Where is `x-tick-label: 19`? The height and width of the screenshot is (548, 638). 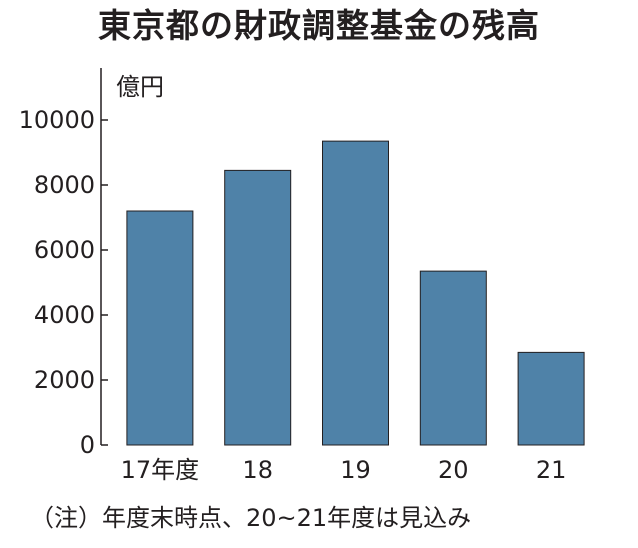
x-tick-label: 19 is located at coordinates (355, 470).